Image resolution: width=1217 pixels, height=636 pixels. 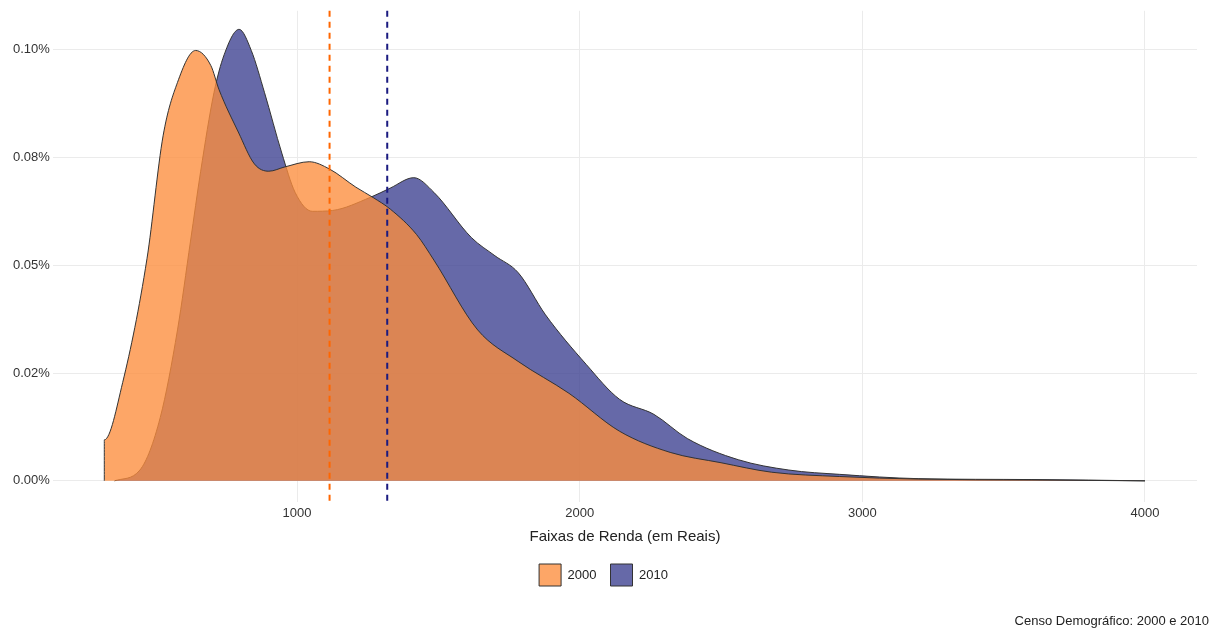 I want to click on legend-label: 2010, so click(x=653, y=574).